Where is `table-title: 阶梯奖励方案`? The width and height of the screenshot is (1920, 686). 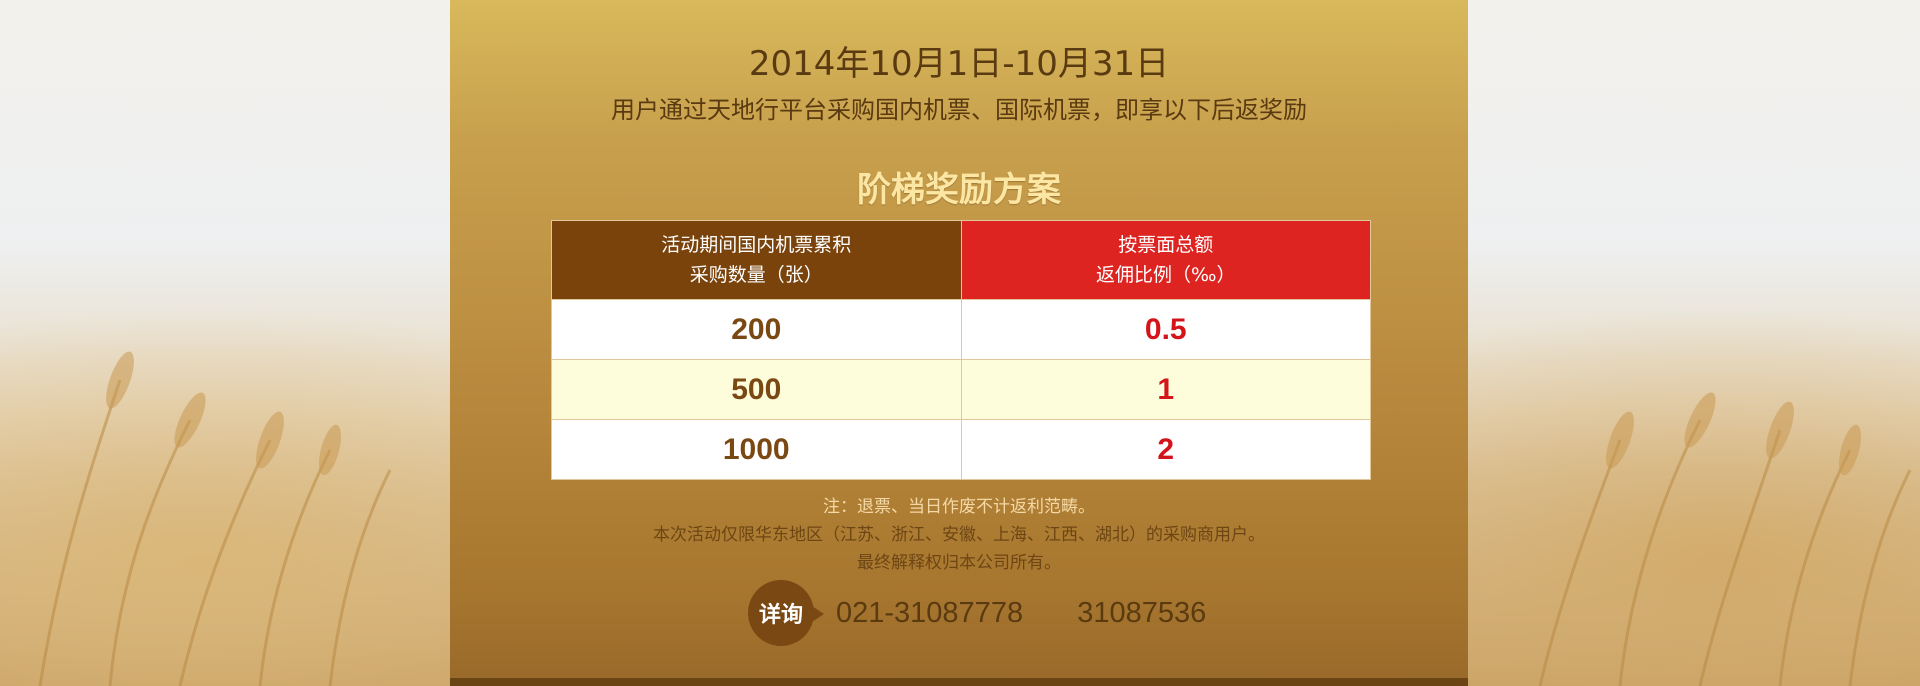 table-title: 阶梯奖励方案 is located at coordinates (959, 190).